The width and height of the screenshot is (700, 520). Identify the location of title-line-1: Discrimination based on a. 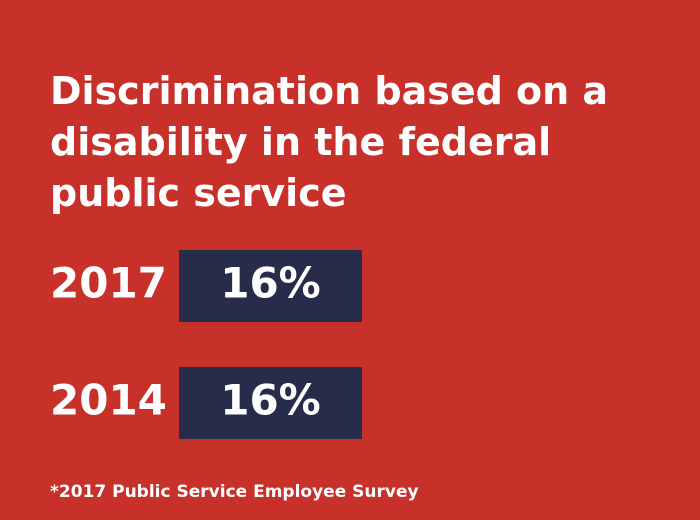
(329, 91).